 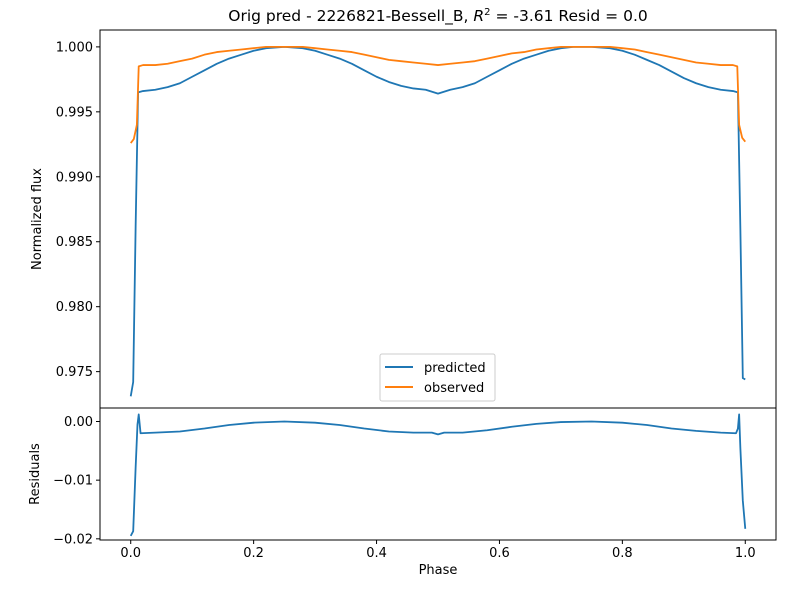 I want to click on legend-label-predicted: predicted, so click(x=455, y=368).